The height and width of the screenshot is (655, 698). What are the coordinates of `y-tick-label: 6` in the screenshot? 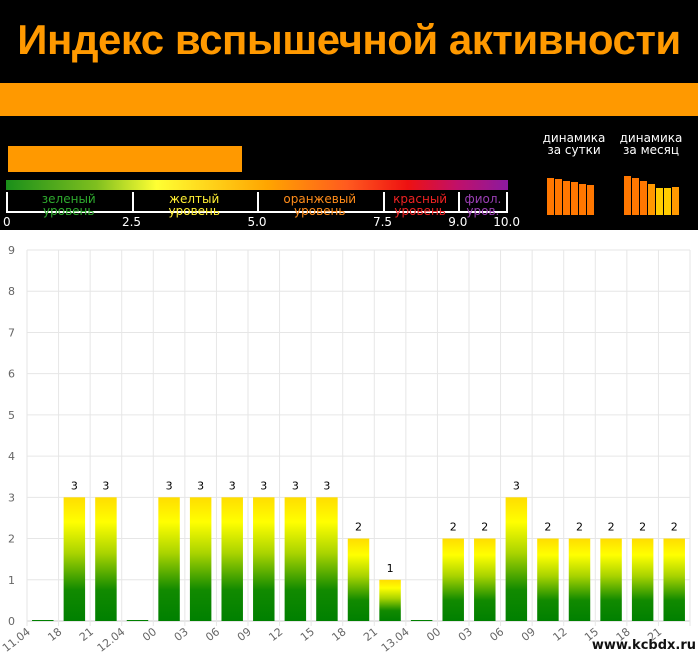 It's located at (11, 374).